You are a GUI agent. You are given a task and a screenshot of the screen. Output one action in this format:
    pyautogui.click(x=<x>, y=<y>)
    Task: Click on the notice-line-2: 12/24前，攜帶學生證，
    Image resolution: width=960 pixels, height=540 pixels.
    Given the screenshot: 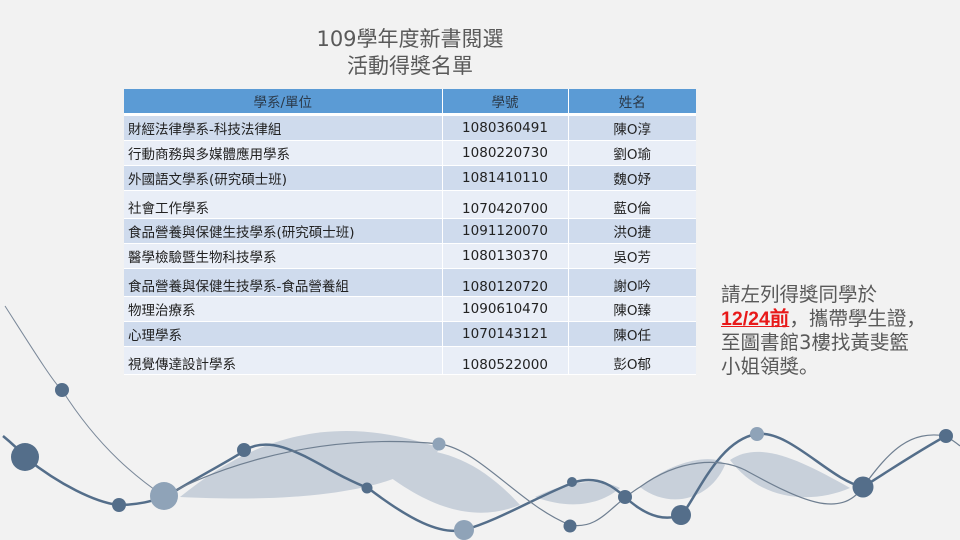 What is the action you would take?
    pyautogui.click(x=837, y=319)
    